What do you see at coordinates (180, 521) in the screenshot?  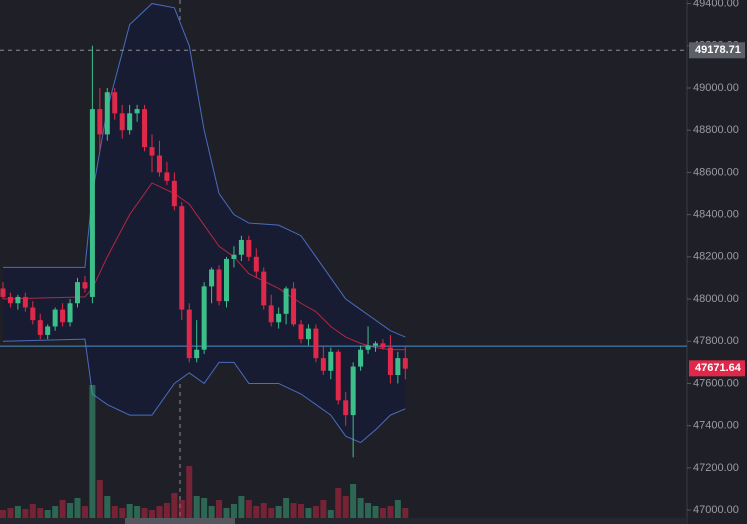 I see `time-scroll-thumb` at bounding box center [180, 521].